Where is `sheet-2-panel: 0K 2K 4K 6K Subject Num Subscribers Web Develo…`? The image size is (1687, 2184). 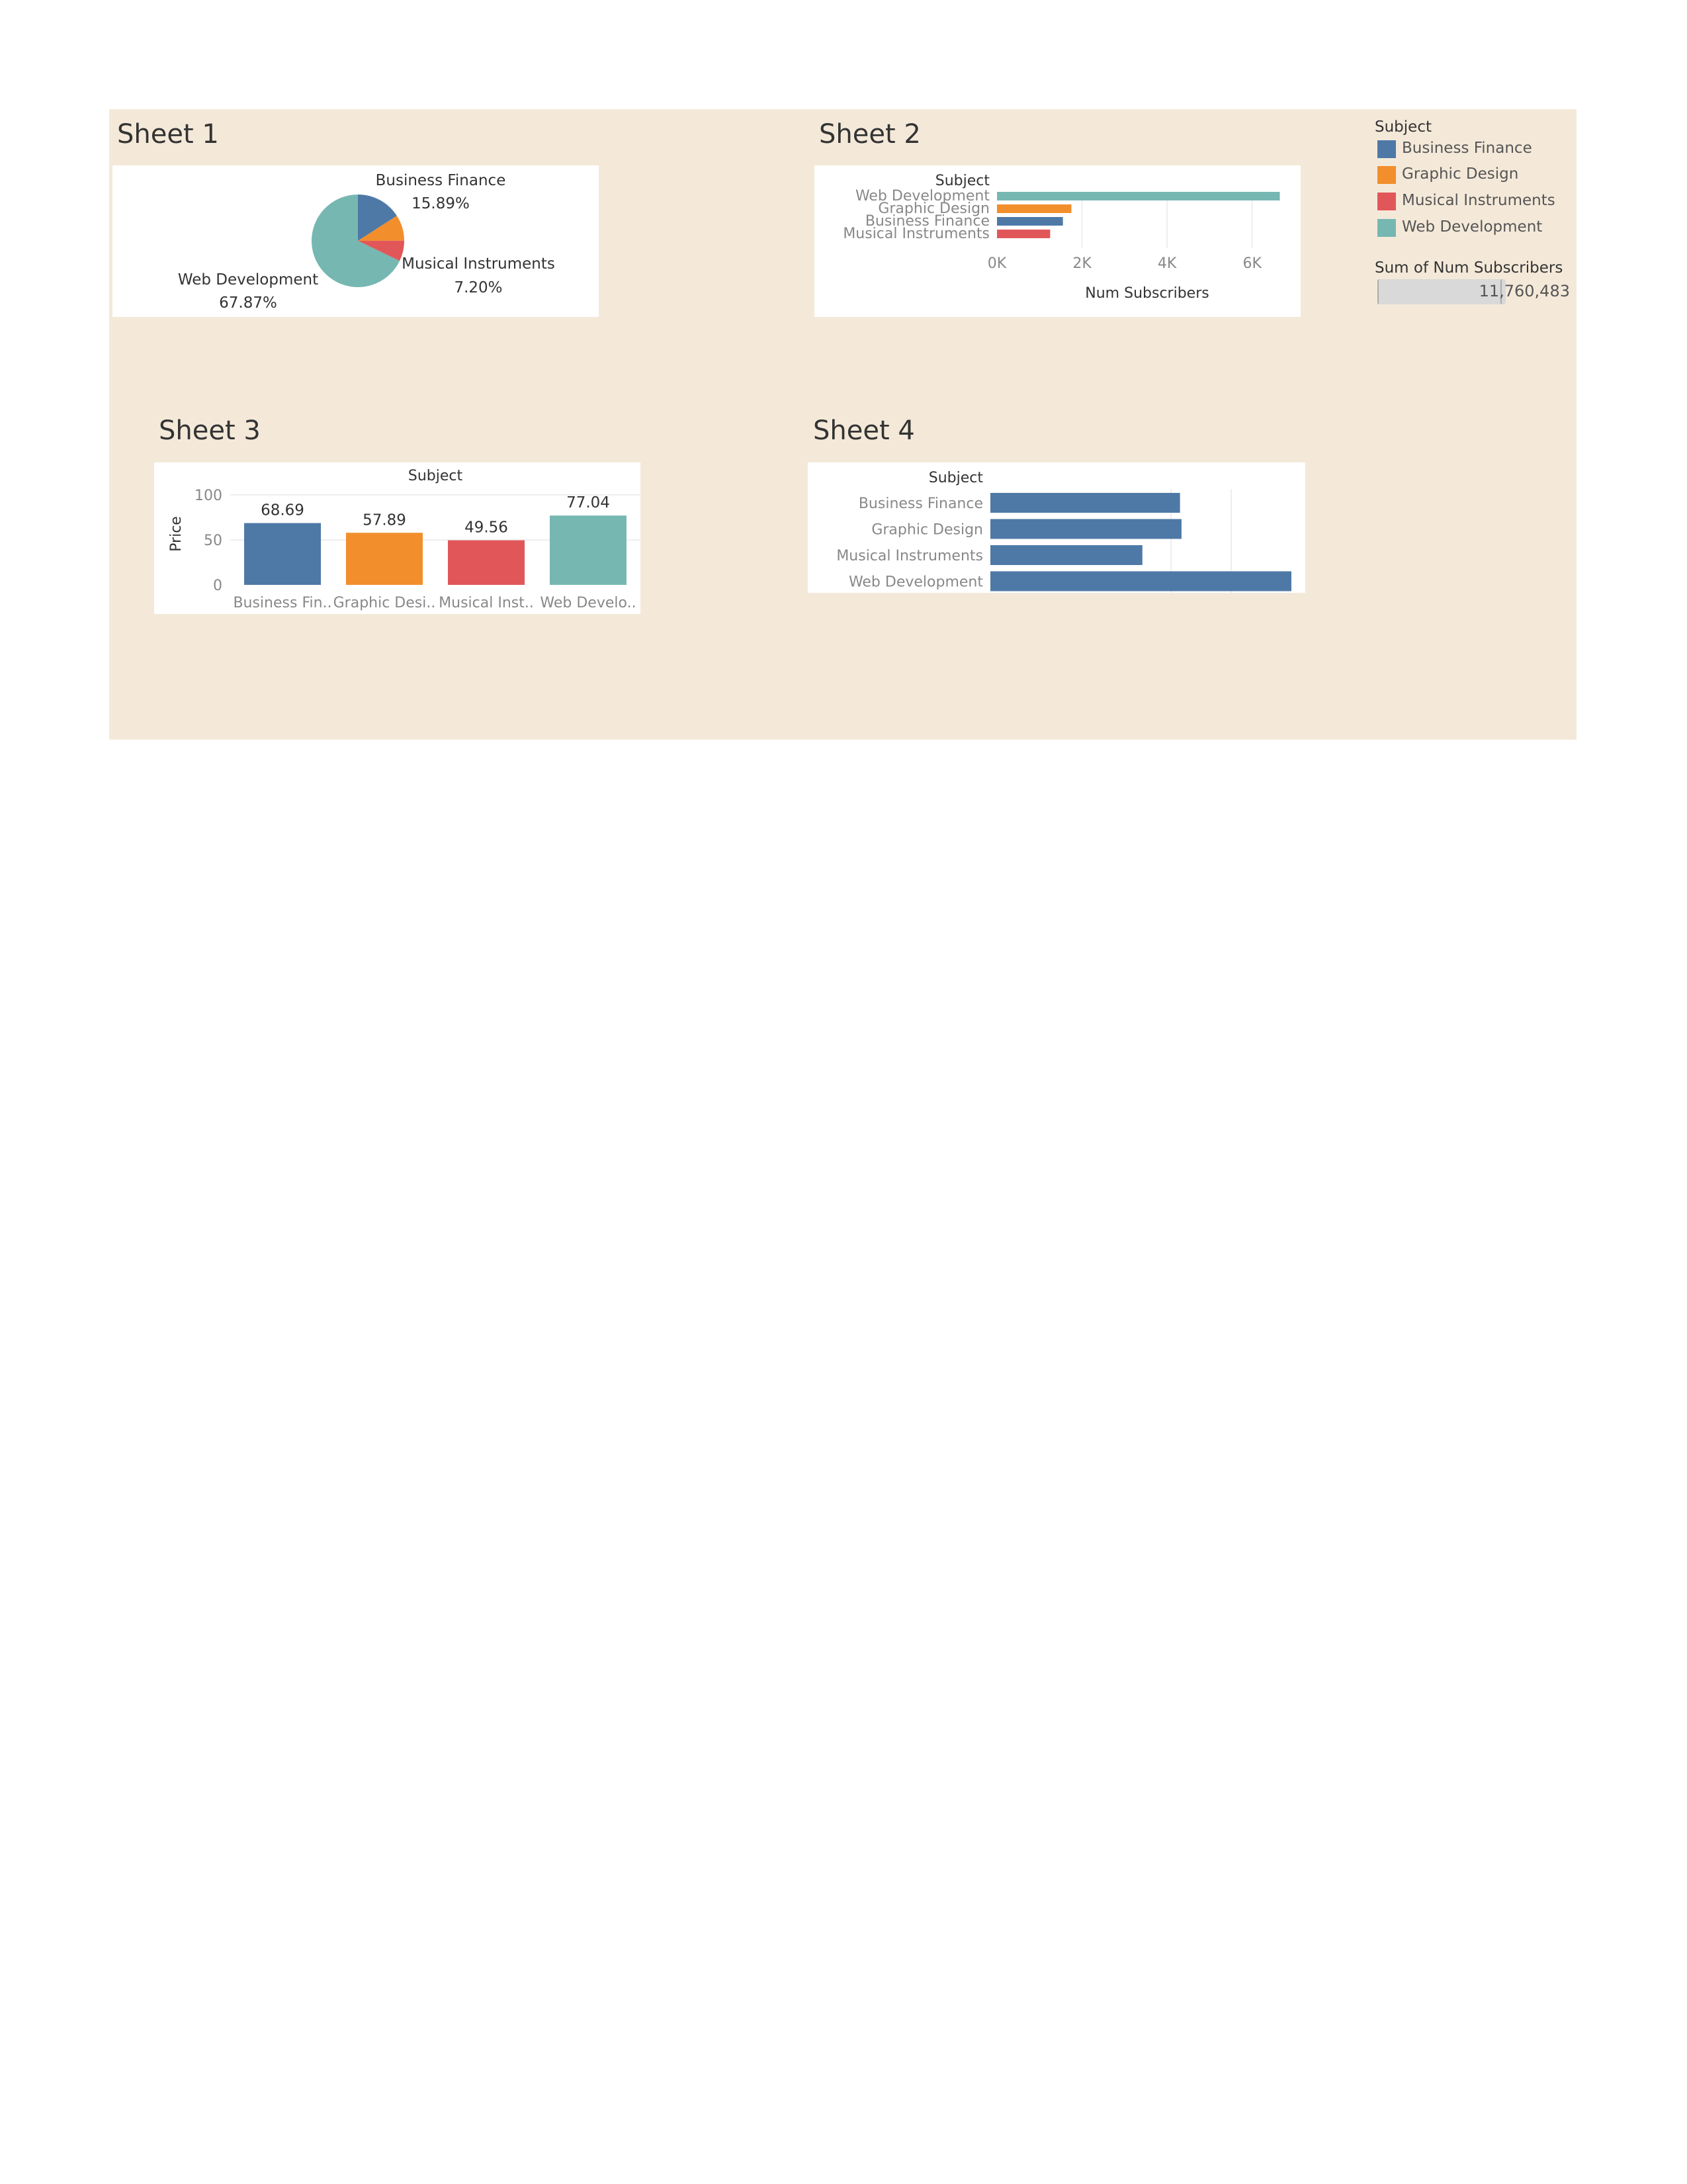
sheet-2-panel: 0K 2K 4K 6K Subject Num Subscribers Web Develo… is located at coordinates (1057, 241).